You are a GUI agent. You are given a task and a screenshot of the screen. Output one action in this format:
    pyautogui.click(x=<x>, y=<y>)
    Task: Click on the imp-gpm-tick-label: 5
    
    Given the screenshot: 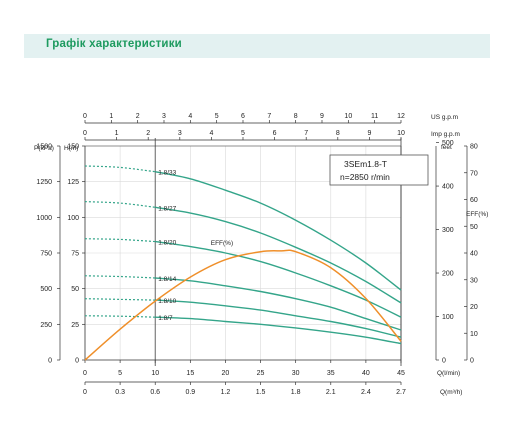 What is the action you would take?
    pyautogui.click(x=243, y=133)
    